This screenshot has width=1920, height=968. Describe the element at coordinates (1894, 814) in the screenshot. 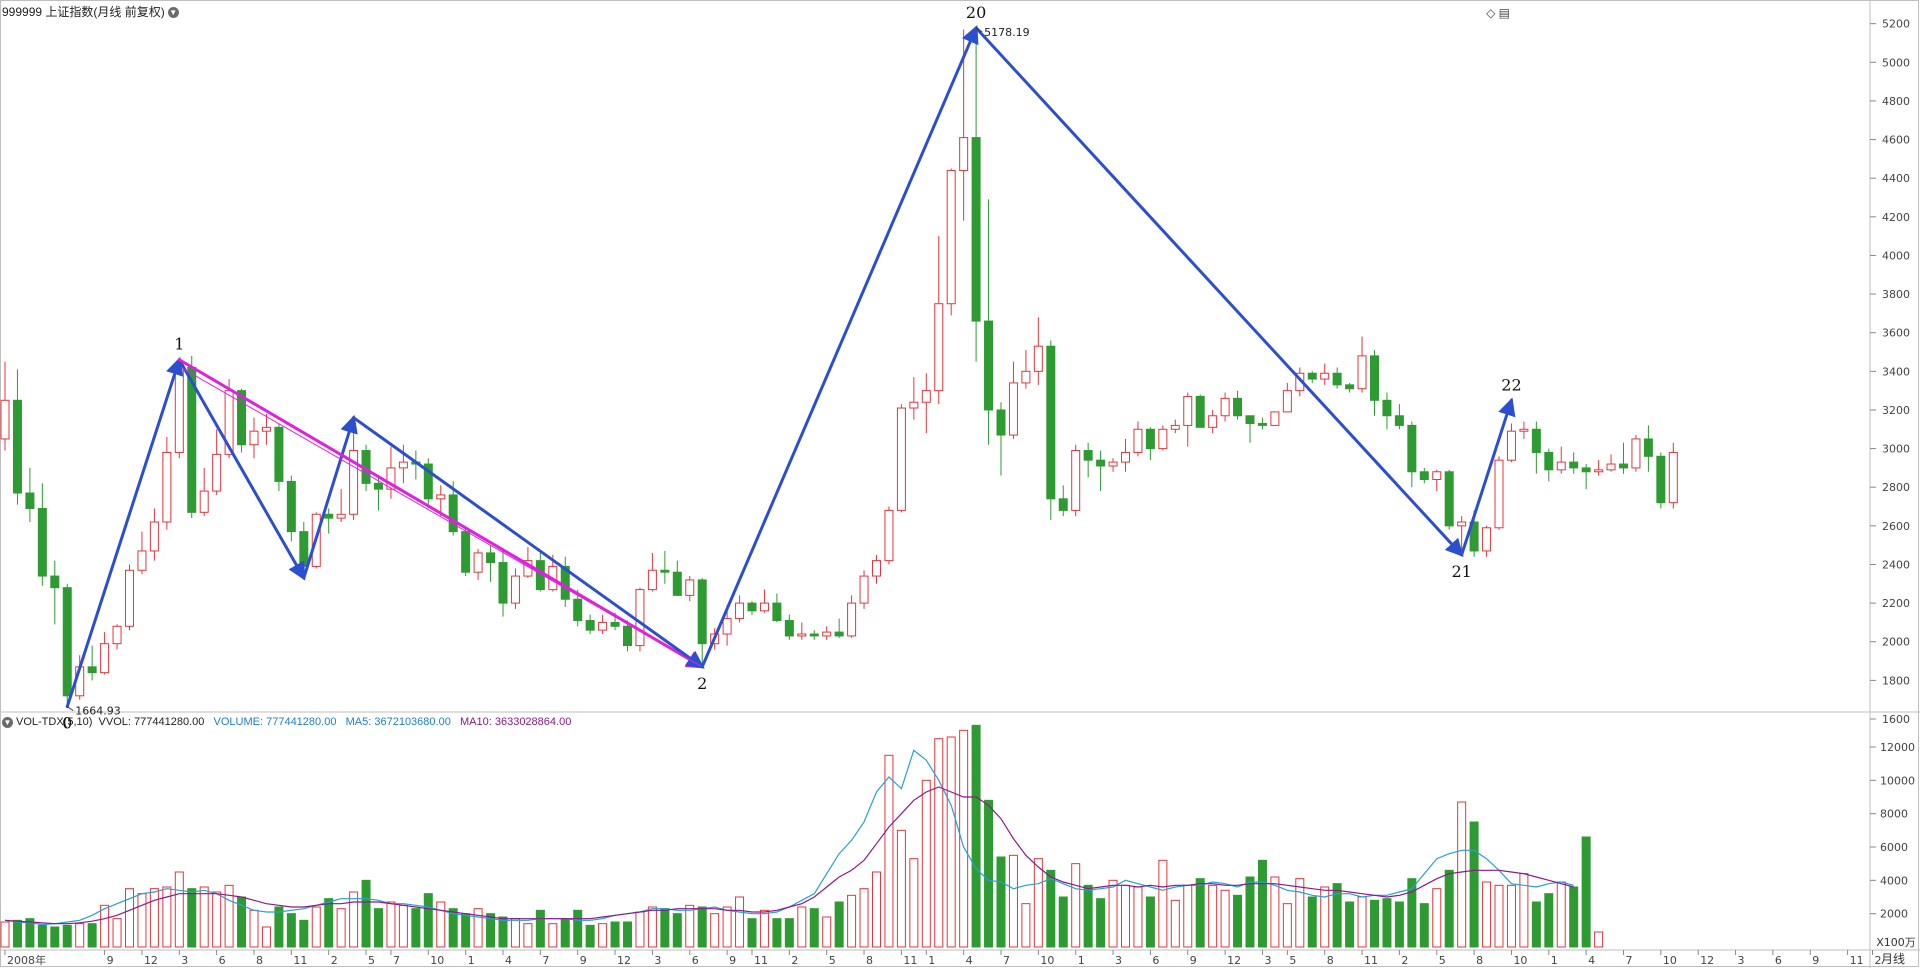

I see `volume-tick-label: 8000` at that location.